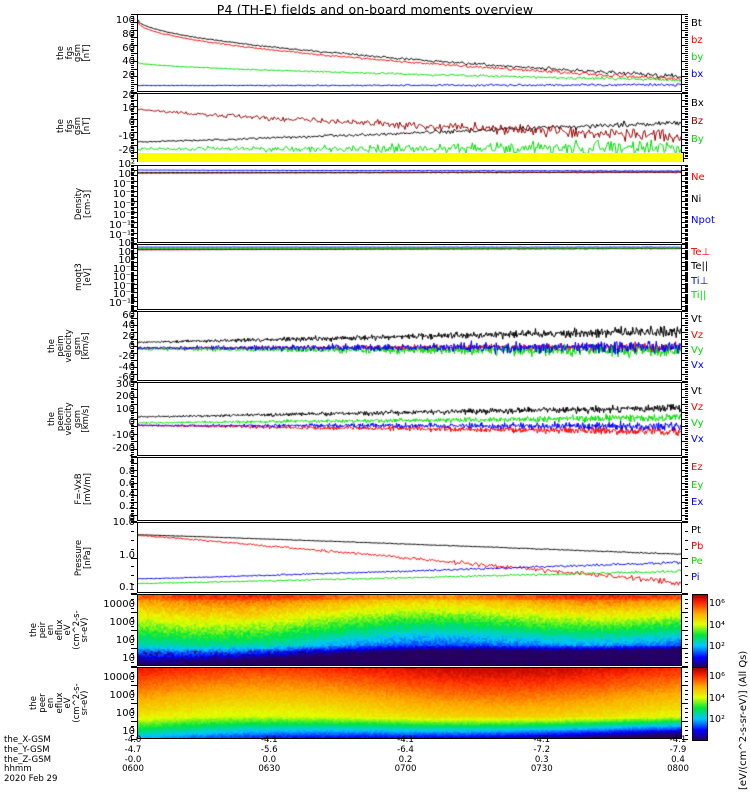  I want to click on peer-colorbar-tick: 10², so click(717, 720).